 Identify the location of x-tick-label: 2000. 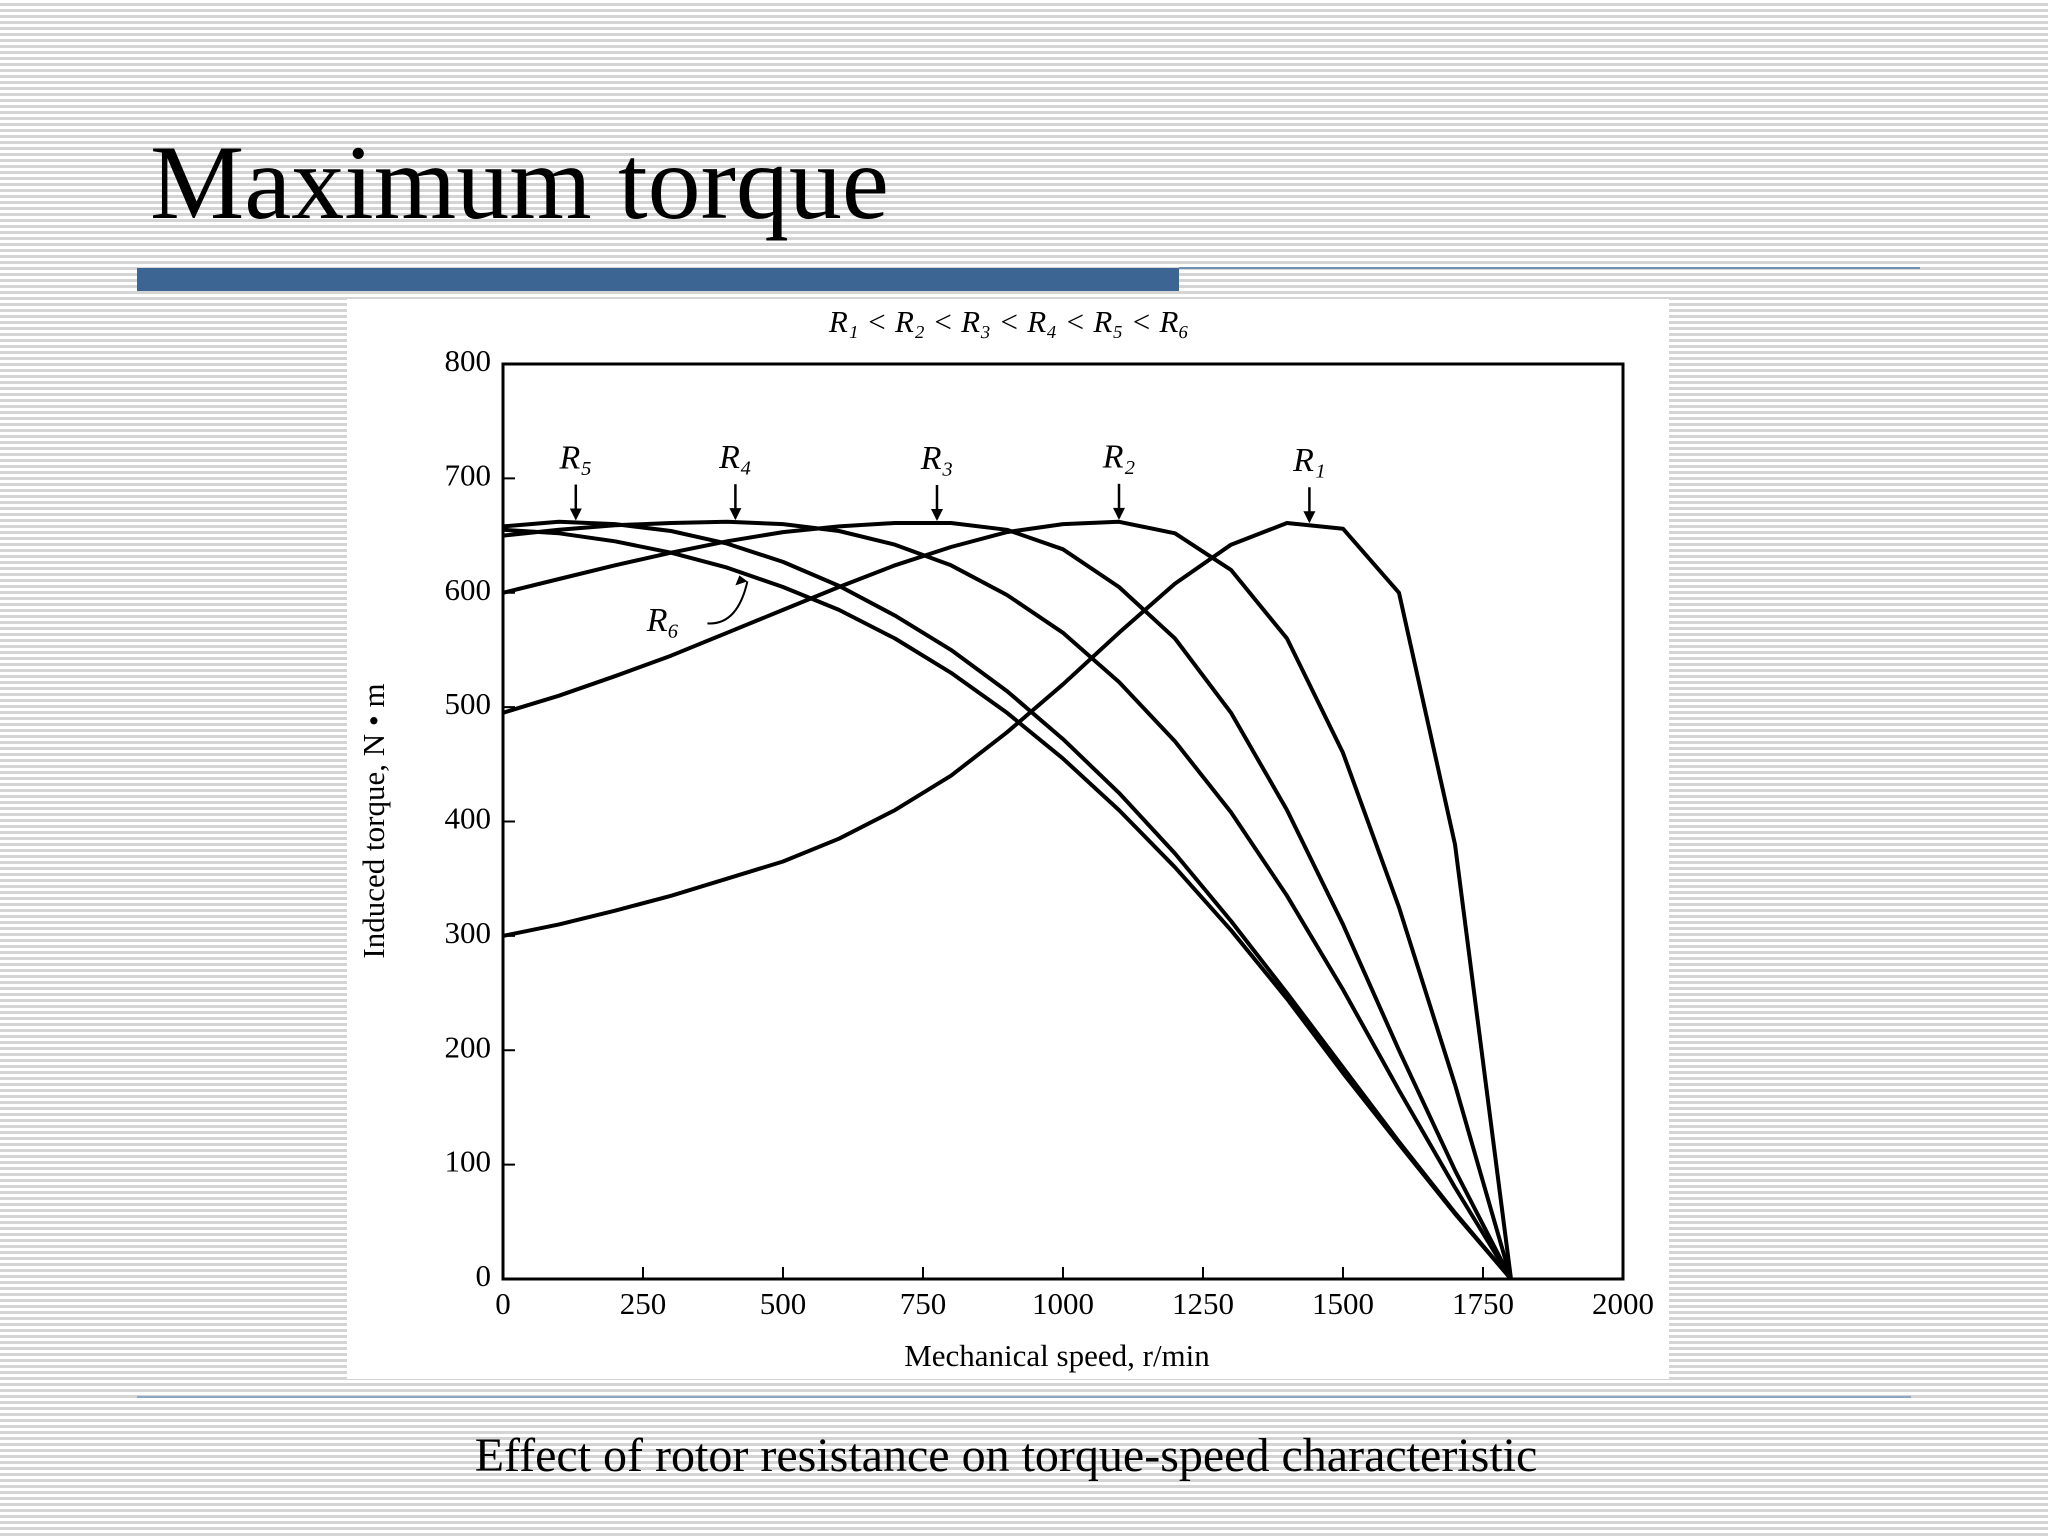
(1623, 1303).